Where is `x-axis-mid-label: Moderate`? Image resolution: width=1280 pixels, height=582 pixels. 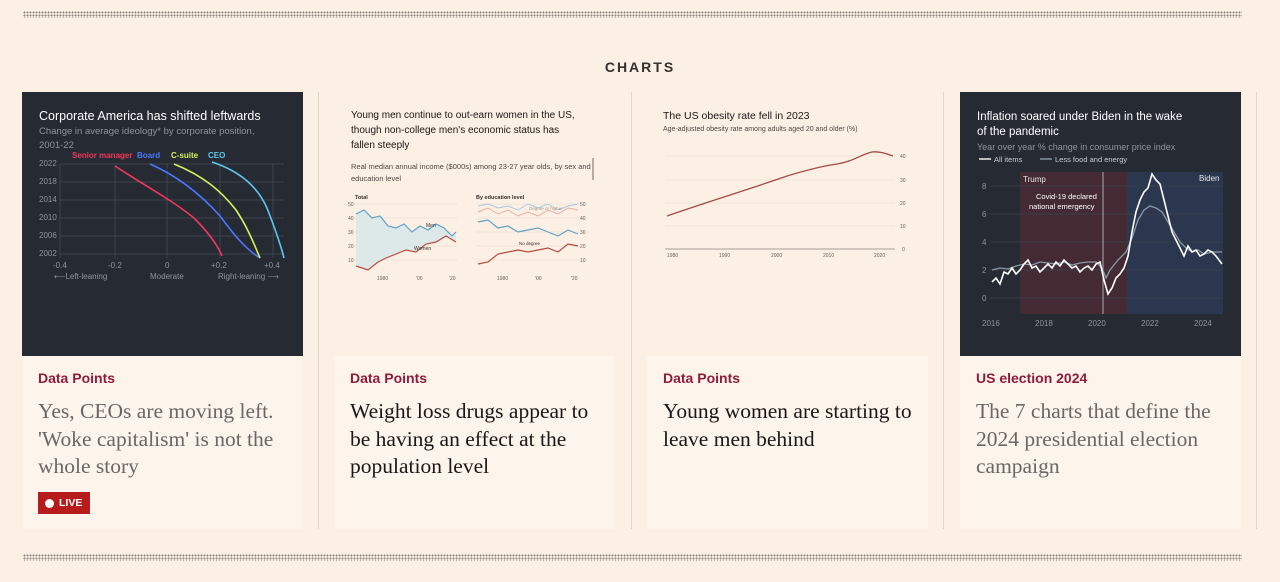 x-axis-mid-label: Moderate is located at coordinates (167, 276).